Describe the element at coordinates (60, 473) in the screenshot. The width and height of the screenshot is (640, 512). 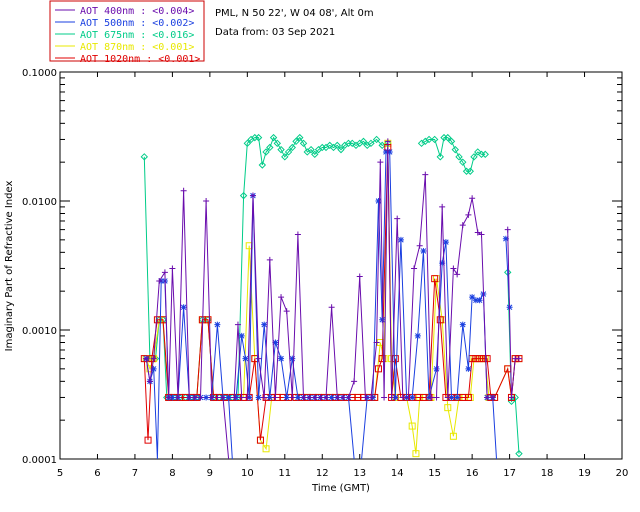
I see `x-tick-label: 5` at that location.